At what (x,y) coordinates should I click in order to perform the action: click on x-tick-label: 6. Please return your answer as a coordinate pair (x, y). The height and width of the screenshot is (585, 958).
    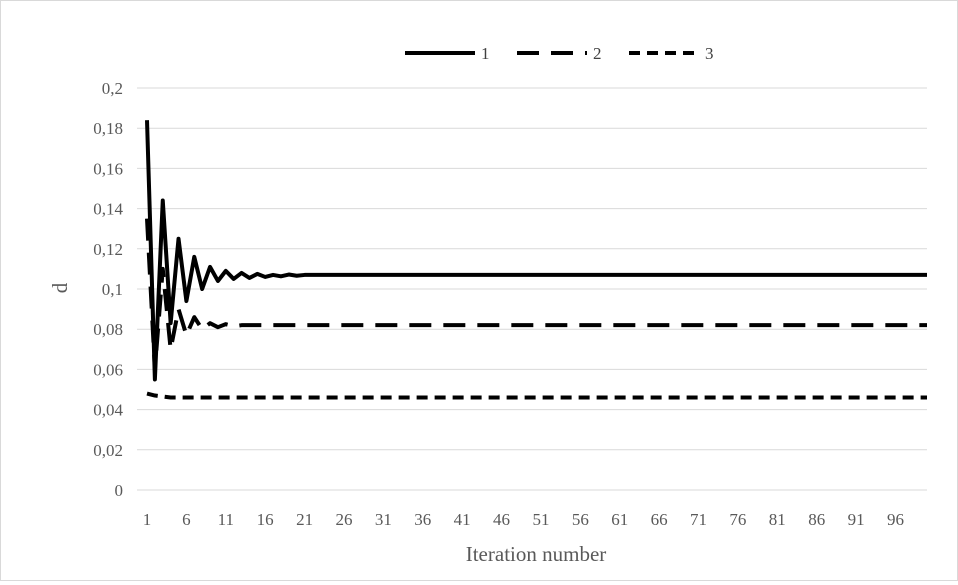
    Looking at the image, I should click on (186, 519).